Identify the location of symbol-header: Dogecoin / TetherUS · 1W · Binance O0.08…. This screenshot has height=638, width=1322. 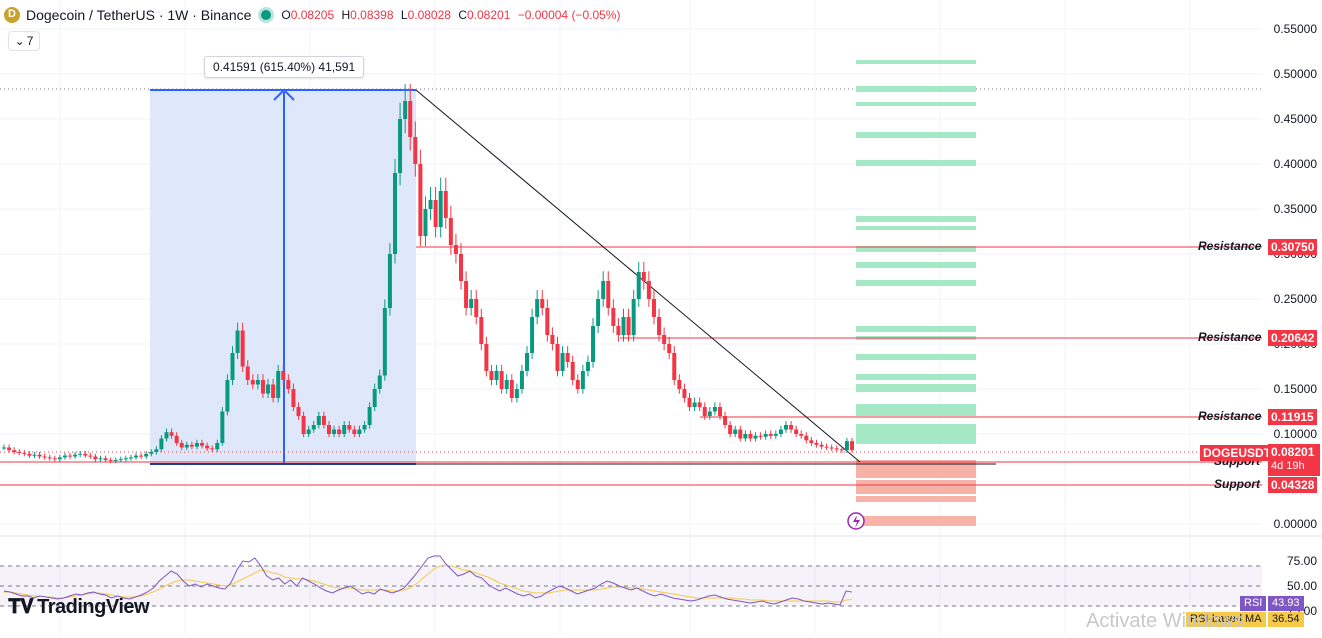
(314, 15).